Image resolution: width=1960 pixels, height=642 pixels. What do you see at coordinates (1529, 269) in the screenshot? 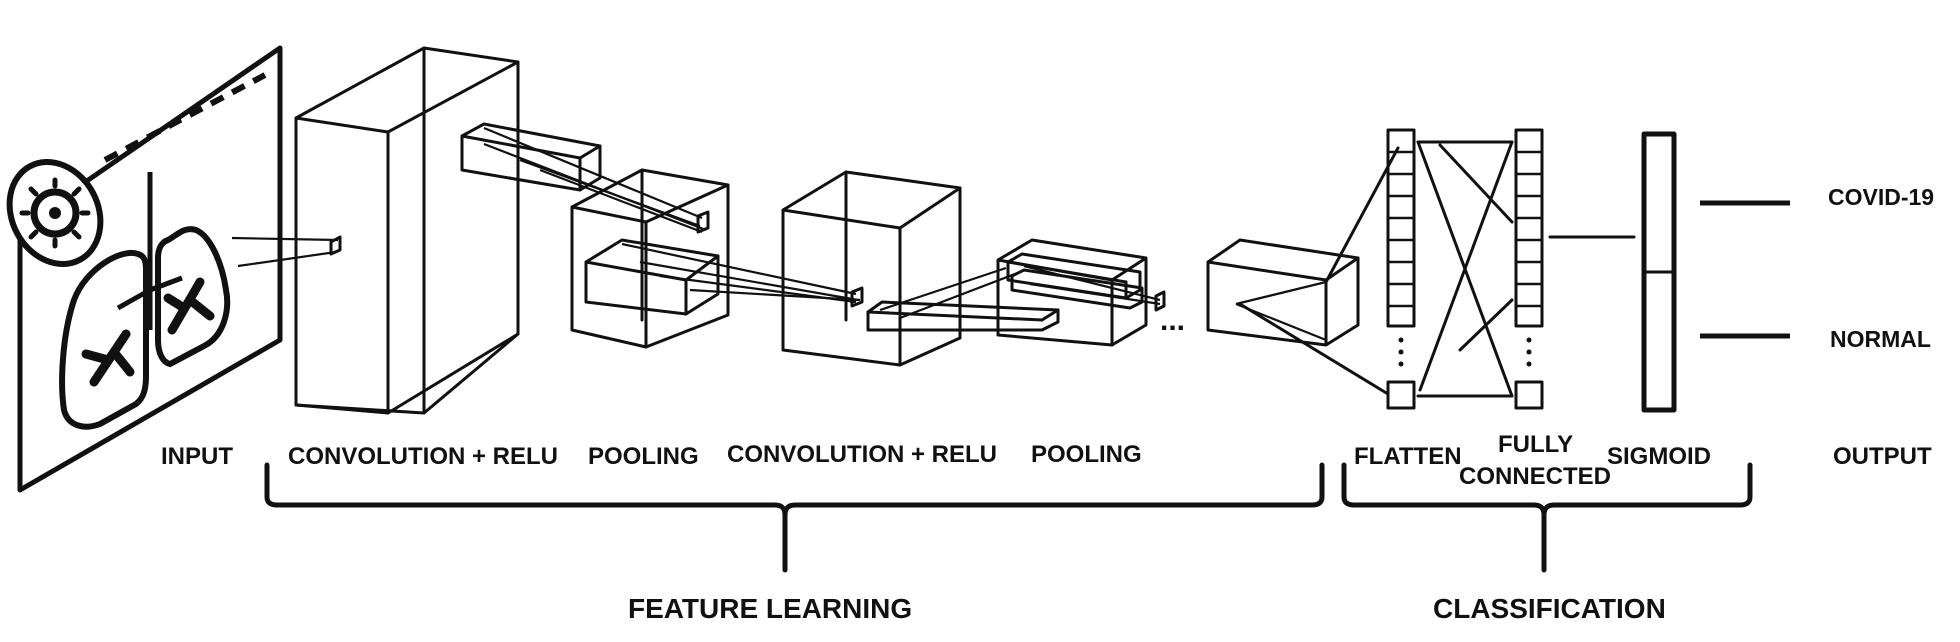
I see `fully-connected-column` at bounding box center [1529, 269].